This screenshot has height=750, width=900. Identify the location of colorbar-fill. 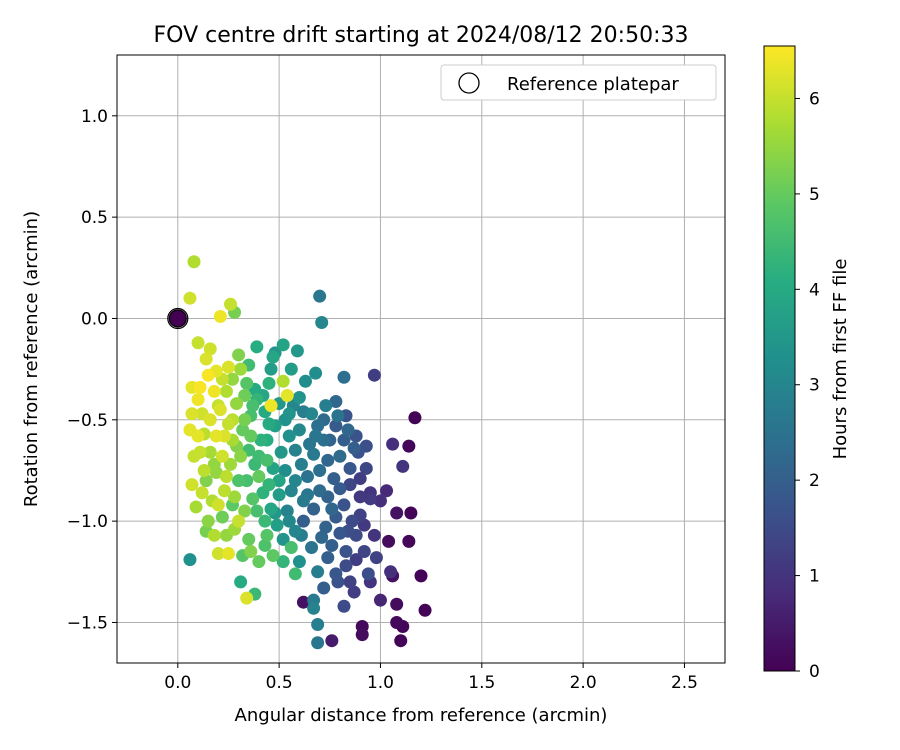
(779, 358).